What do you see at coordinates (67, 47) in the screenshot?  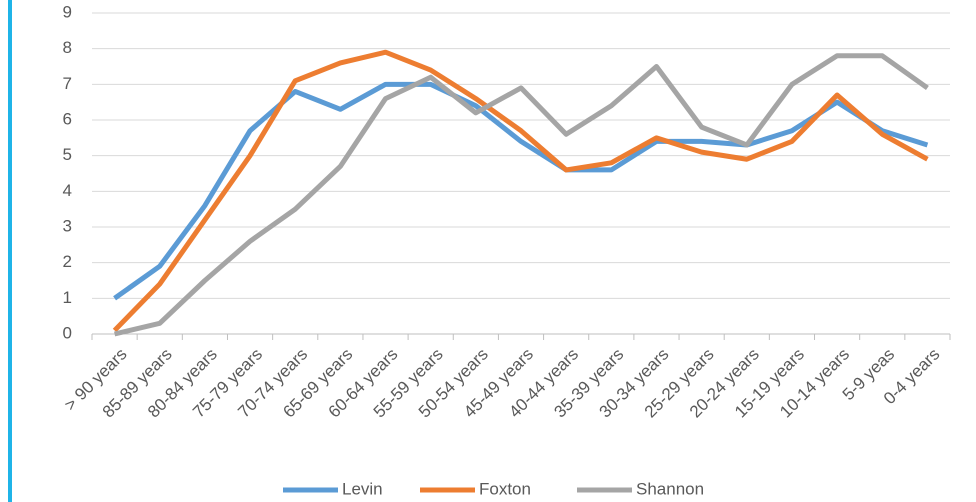 I see `y-tick-label: 8` at bounding box center [67, 47].